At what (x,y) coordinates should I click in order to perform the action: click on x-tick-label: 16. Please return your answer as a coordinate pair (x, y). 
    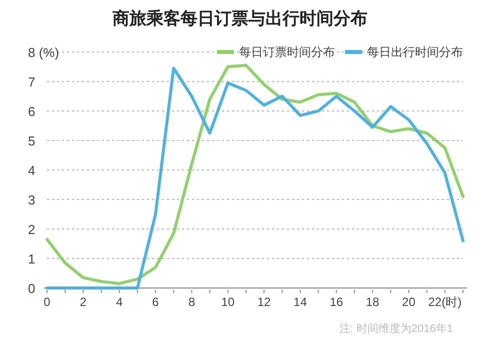
    Looking at the image, I should click on (337, 302).